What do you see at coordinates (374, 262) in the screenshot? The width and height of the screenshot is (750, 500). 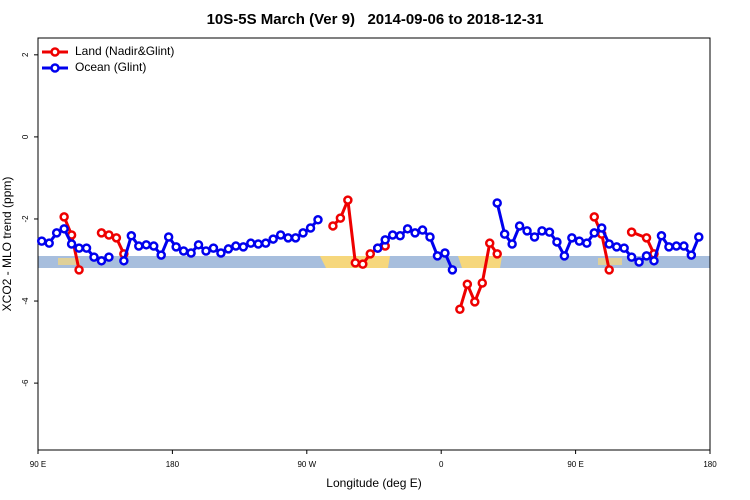 I see `map-strip` at bounding box center [374, 262].